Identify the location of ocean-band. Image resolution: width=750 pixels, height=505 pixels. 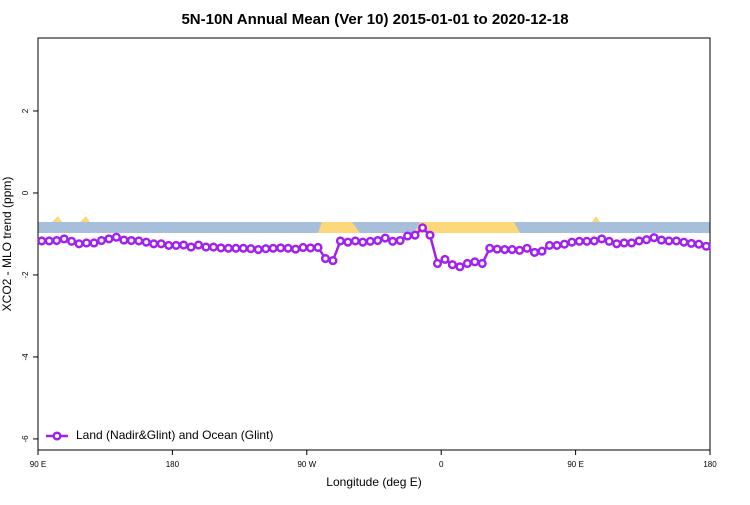
(374, 227).